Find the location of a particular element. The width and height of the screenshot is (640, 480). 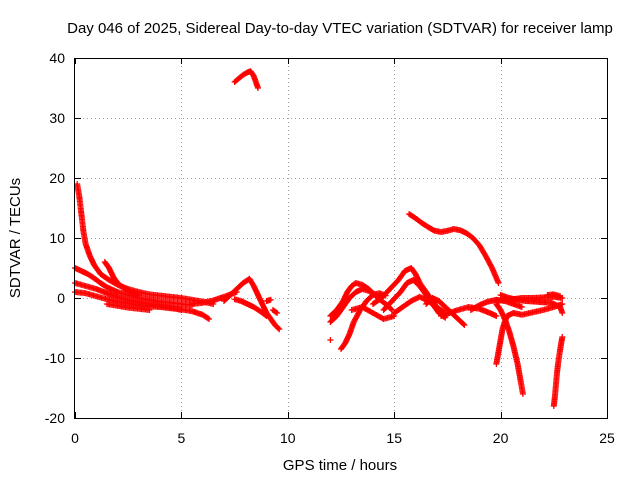

y-axis-label: SDTVAR / TECUs is located at coordinates (15, 238).